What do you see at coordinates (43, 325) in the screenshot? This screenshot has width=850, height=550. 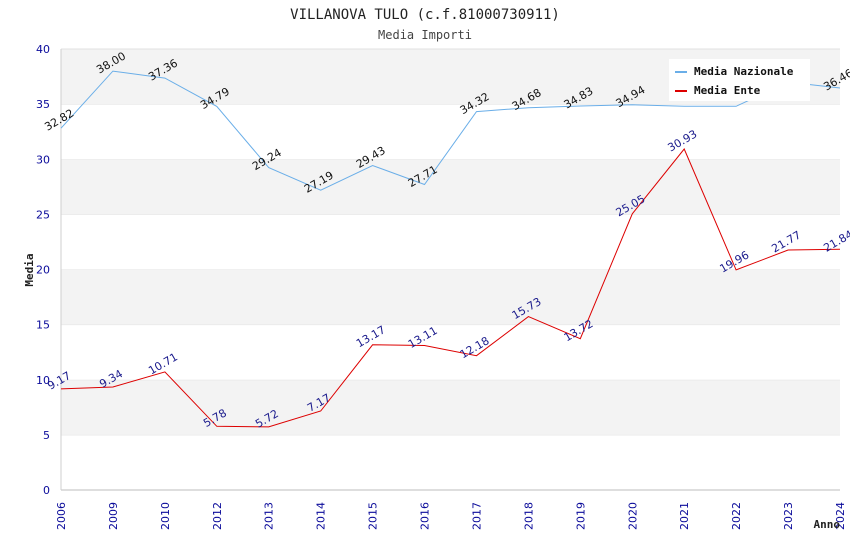 I see `y-tick-label: 15` at bounding box center [43, 325].